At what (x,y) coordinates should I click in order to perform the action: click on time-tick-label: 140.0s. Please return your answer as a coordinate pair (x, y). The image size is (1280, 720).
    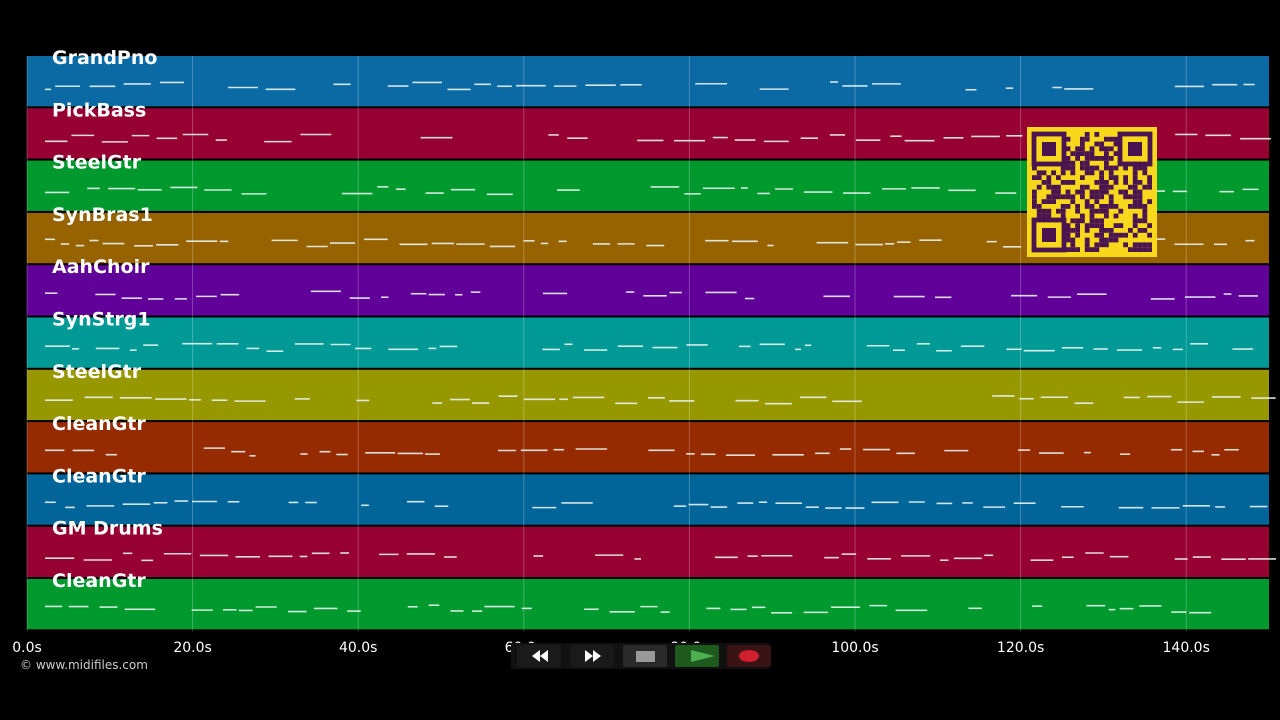
    Looking at the image, I should click on (1186, 648).